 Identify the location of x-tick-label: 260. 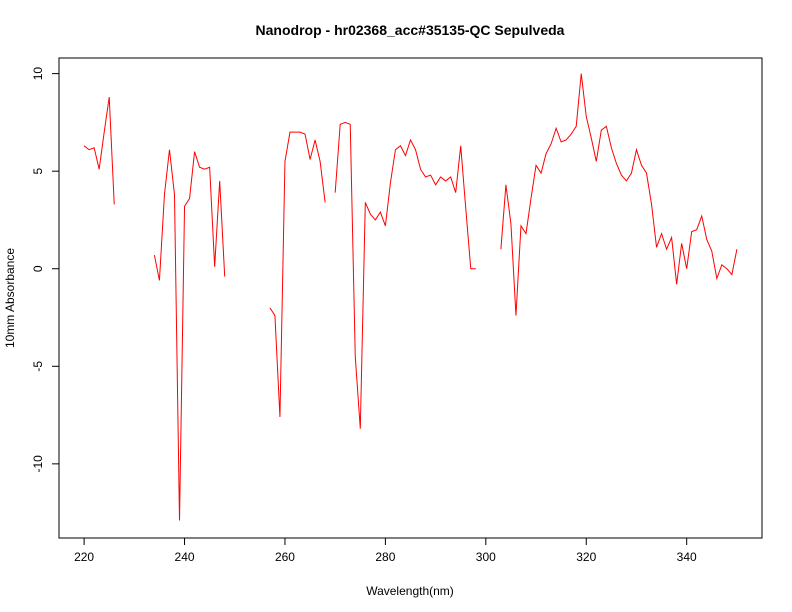
(285, 557).